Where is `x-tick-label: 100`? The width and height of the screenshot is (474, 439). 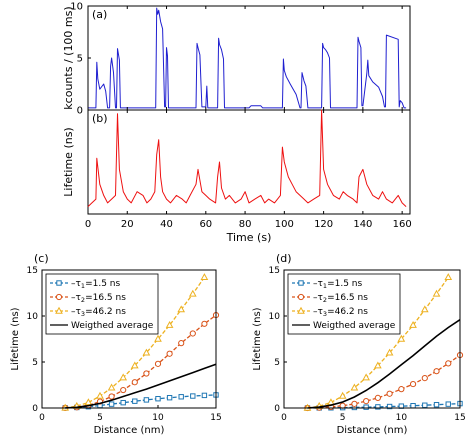 x-tick-label: 100 is located at coordinates (284, 224).